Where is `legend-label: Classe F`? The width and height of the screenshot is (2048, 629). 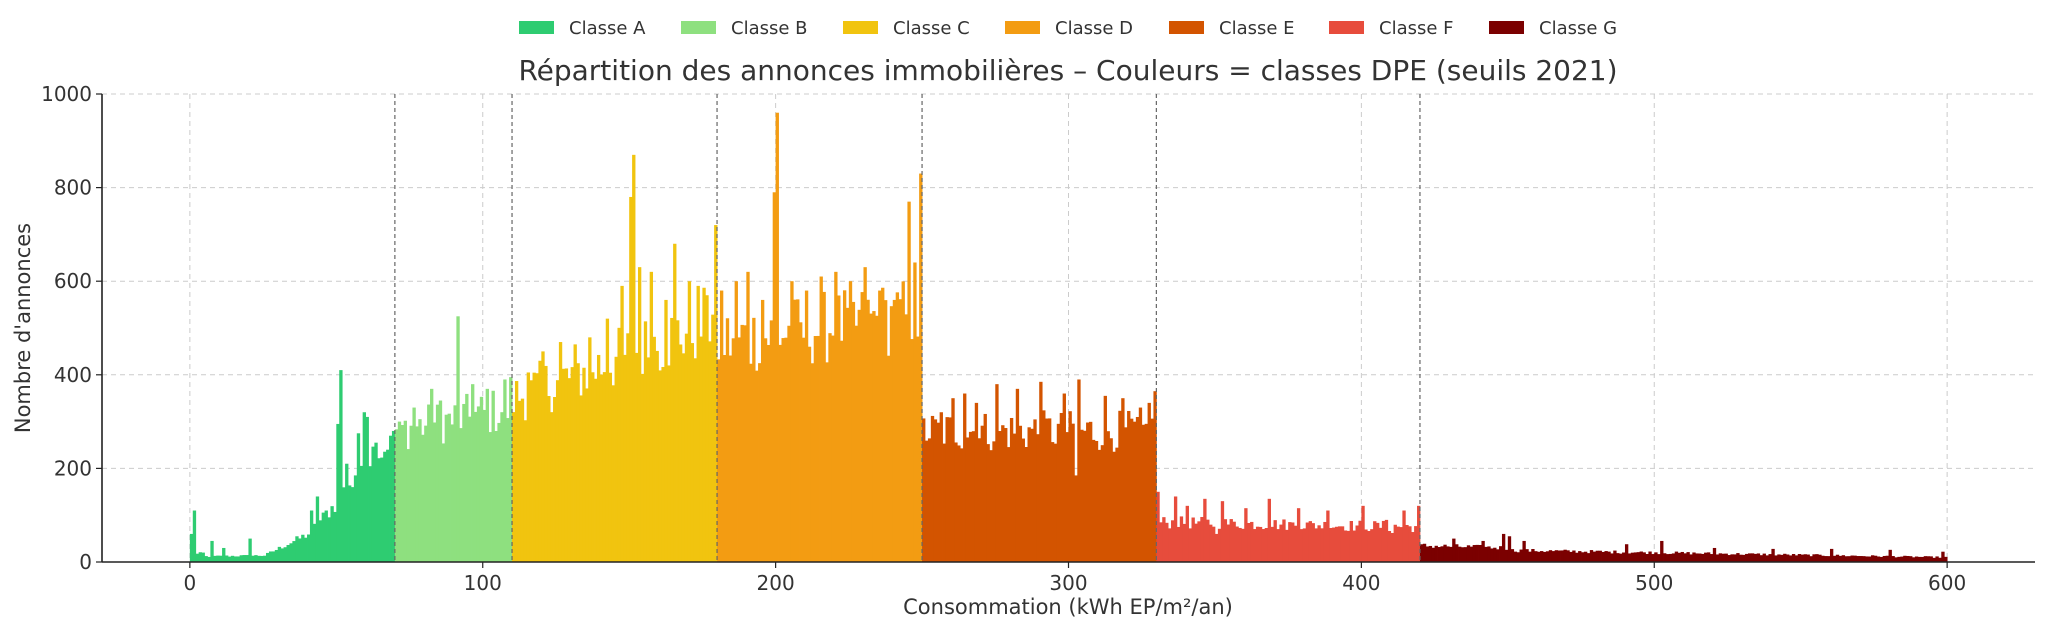
legend-label: Classe F is located at coordinates (1416, 28).